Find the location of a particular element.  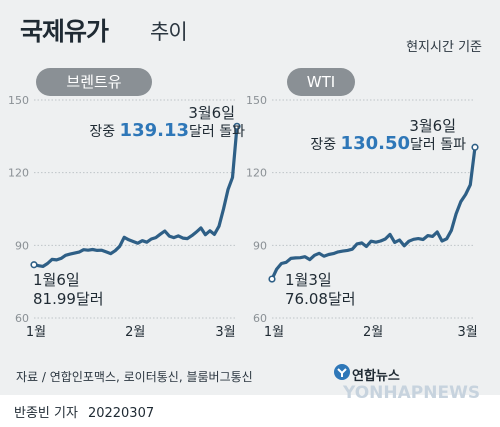

byline: 반종빈 기자 20220307 is located at coordinates (84, 411).